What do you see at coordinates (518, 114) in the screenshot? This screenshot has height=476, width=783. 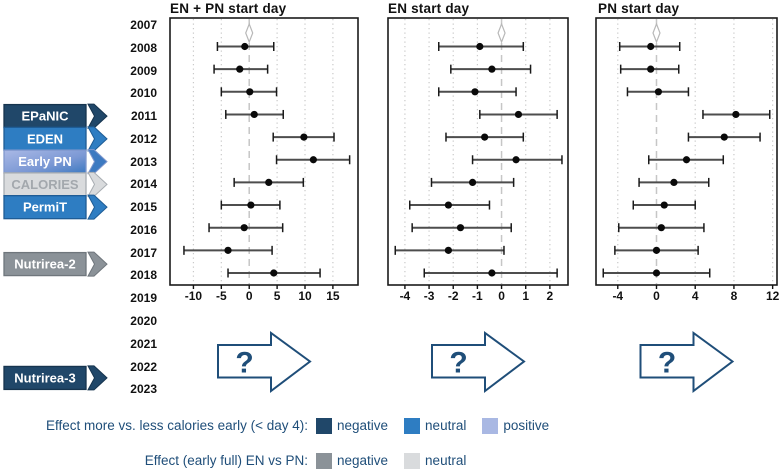 I see `forest-row-2011` at bounding box center [518, 114].